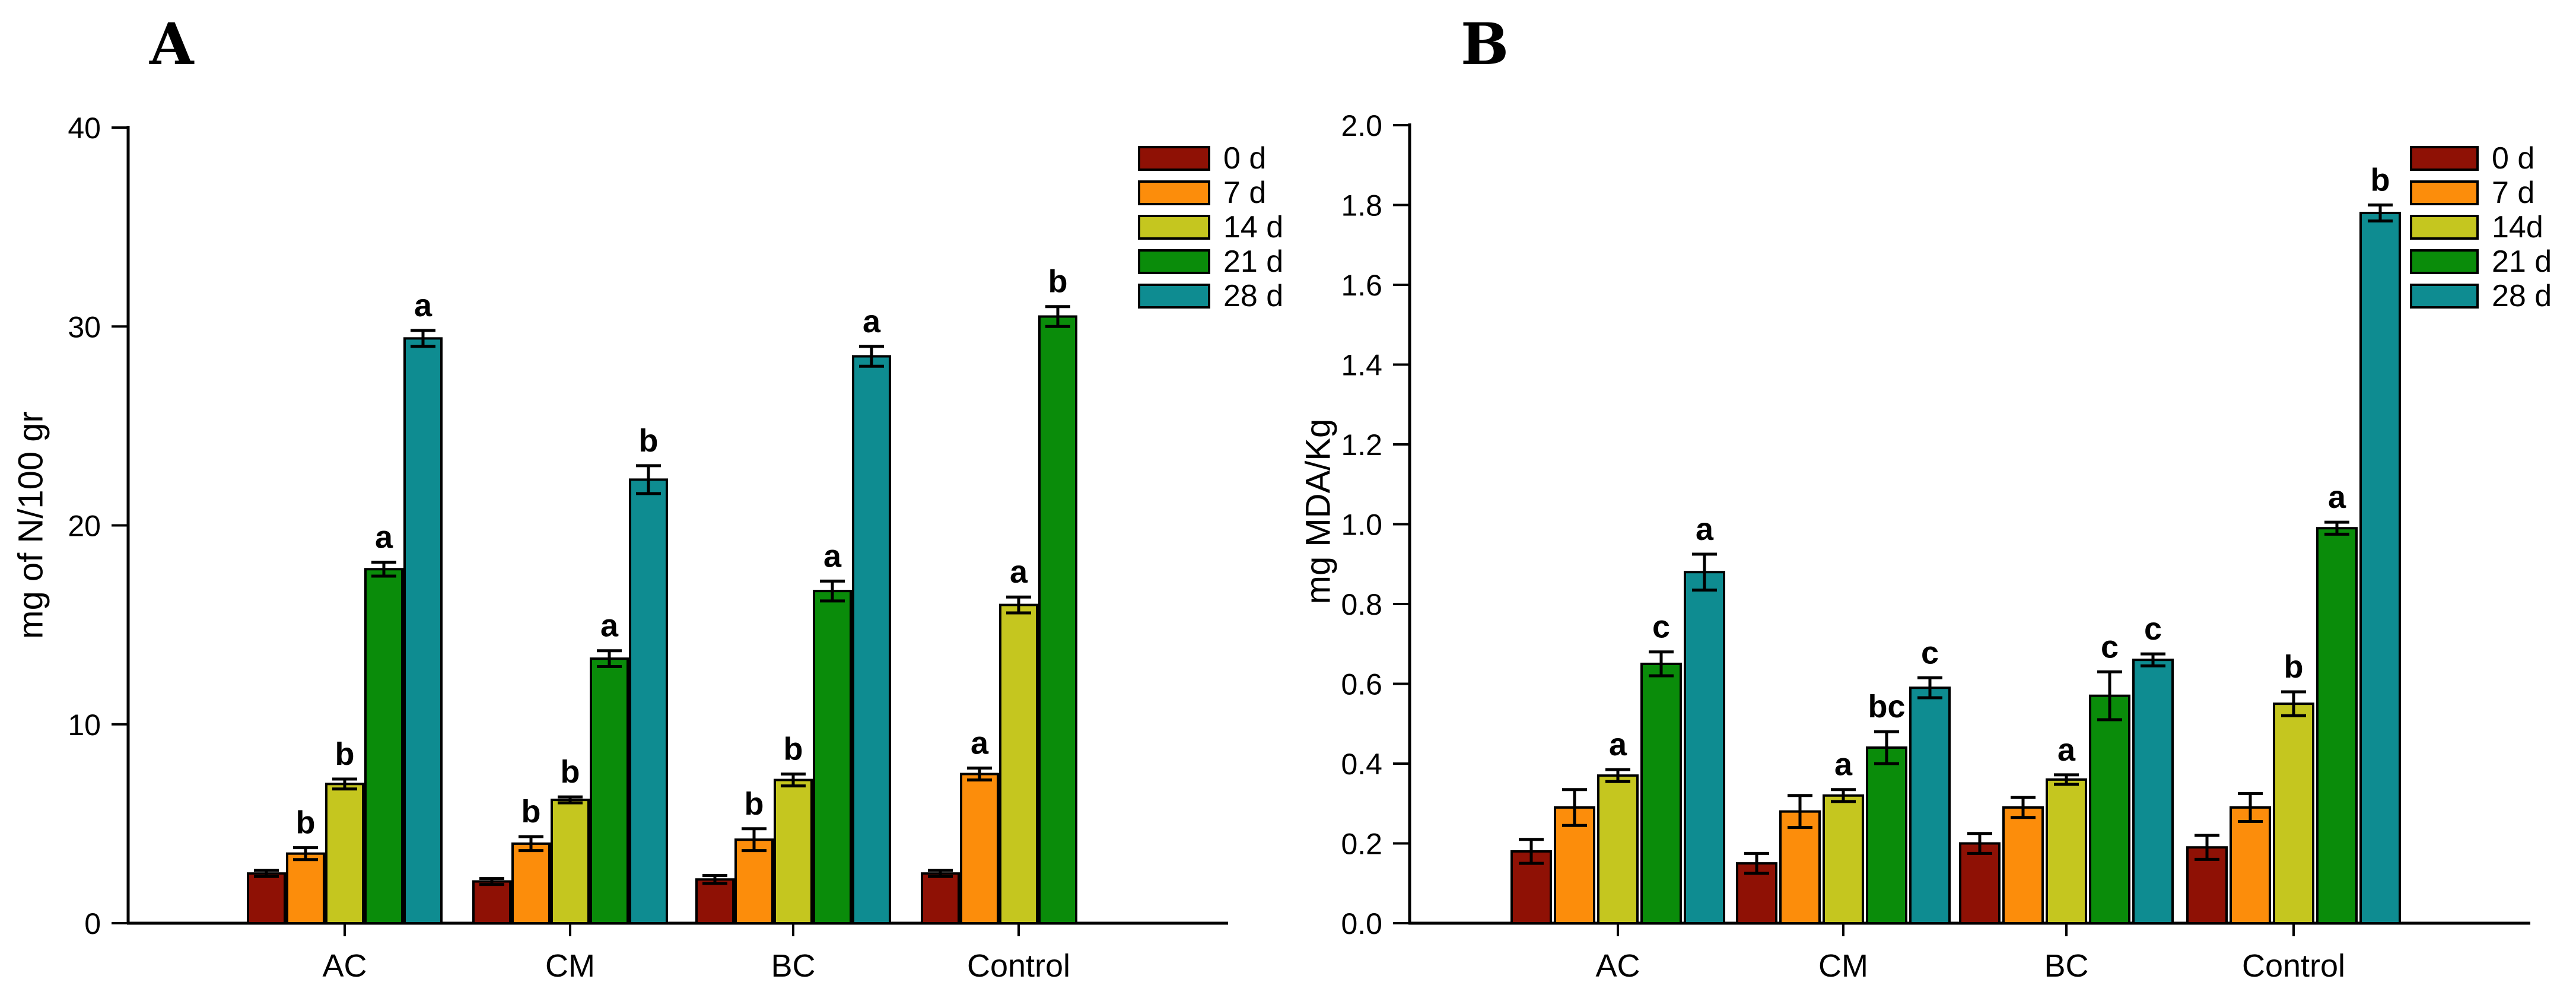 This screenshot has height=995, width=2576. I want to click on bar-ac-14d, so click(1618, 849).